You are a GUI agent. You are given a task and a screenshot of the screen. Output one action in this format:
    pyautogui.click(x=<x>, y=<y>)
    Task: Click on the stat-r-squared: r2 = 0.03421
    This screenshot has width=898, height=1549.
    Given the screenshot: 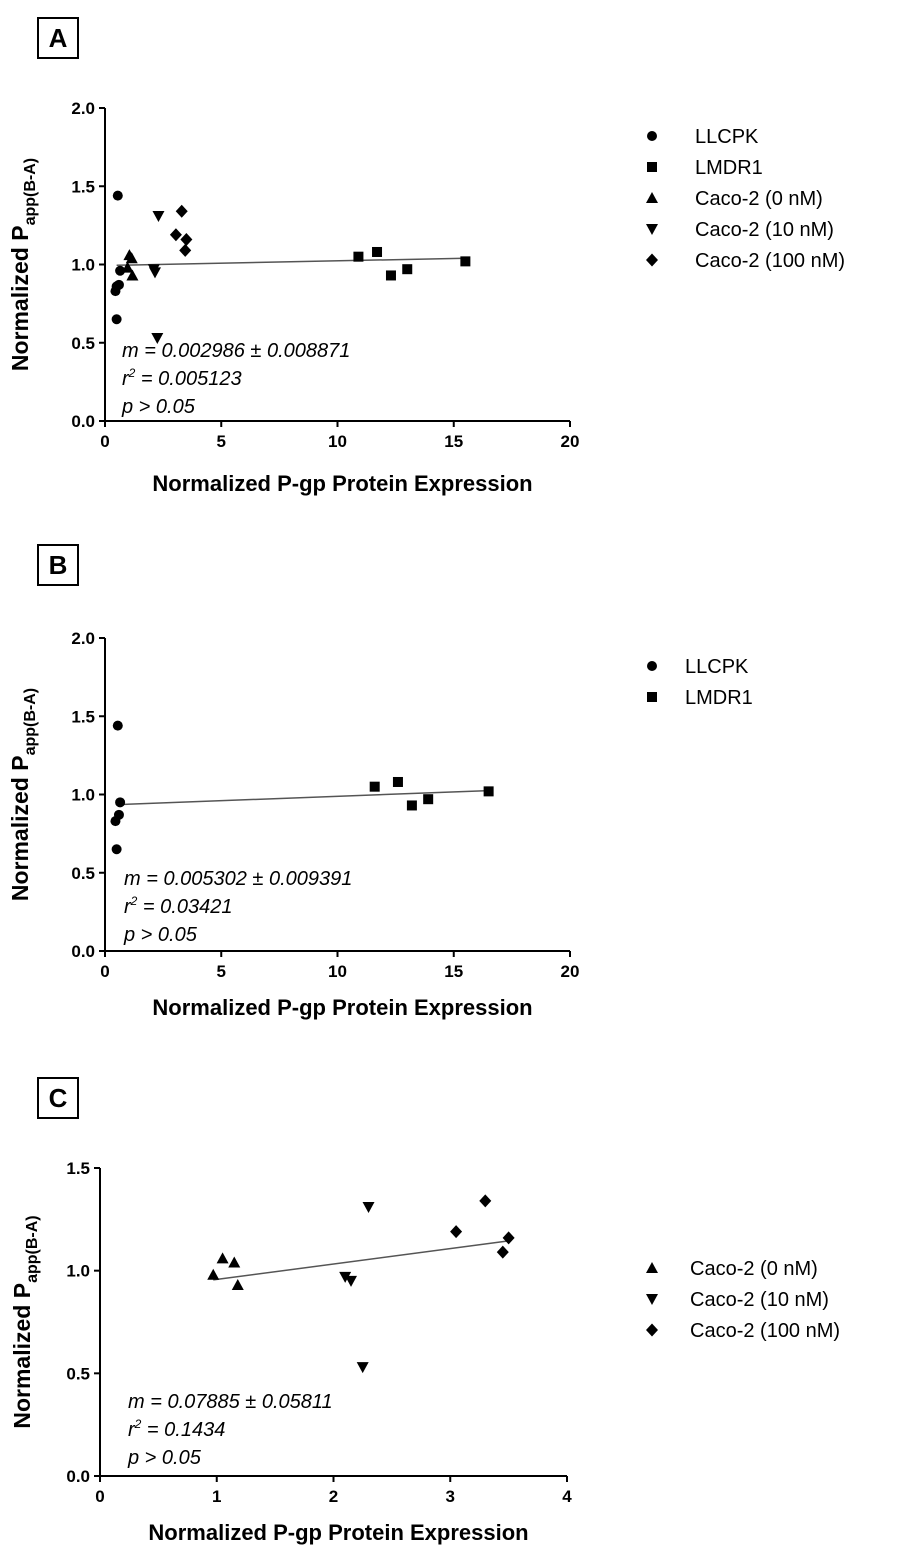 What is the action you would take?
    pyautogui.click(x=178, y=906)
    